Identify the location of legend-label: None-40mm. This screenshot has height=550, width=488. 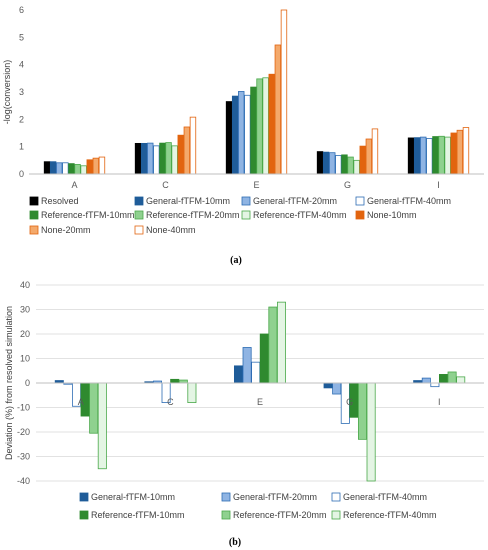
(171, 230).